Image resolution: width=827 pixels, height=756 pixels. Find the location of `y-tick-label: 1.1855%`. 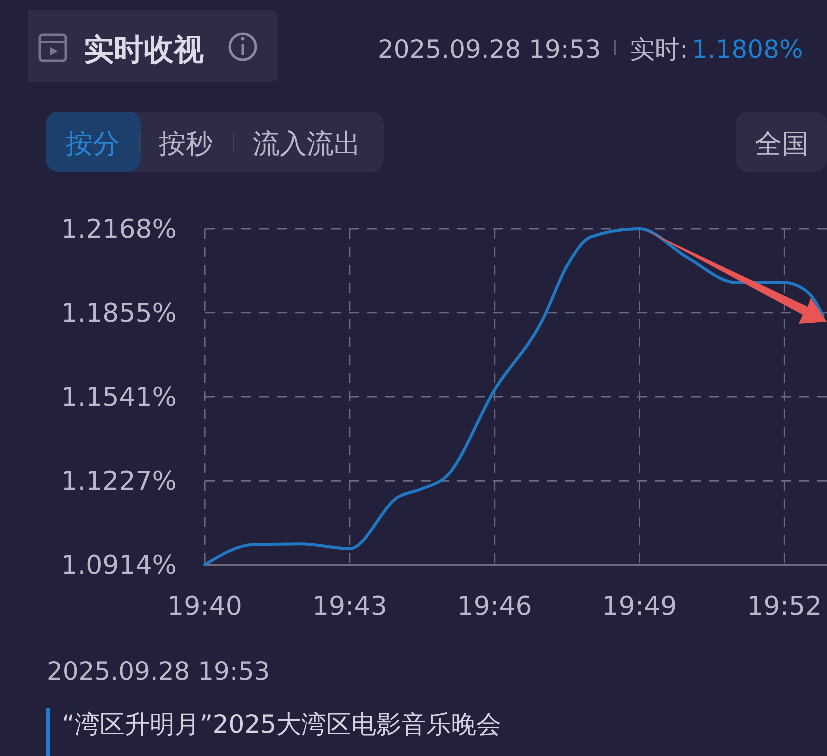

y-tick-label: 1.1855% is located at coordinates (119, 313).